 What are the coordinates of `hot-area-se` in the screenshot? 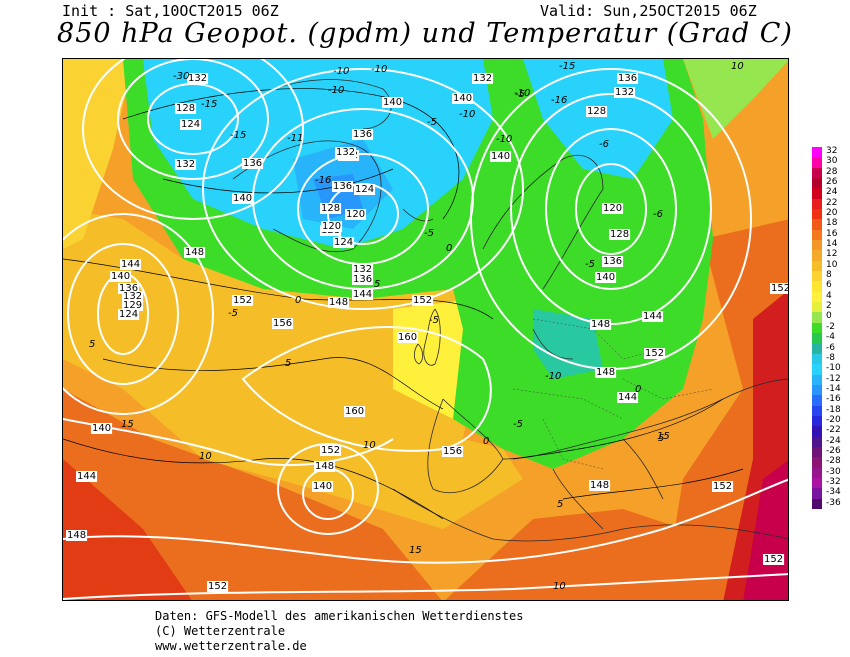 It's located at (765, 530).